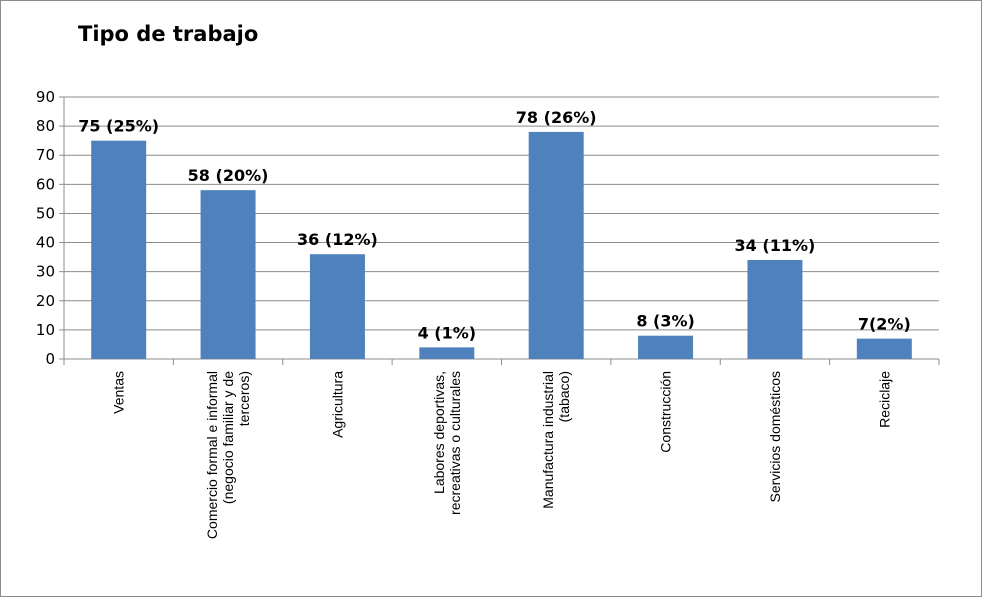 The height and width of the screenshot is (601, 986). Describe the element at coordinates (884, 324) in the screenshot. I see `data-label: 7(2%)` at that location.